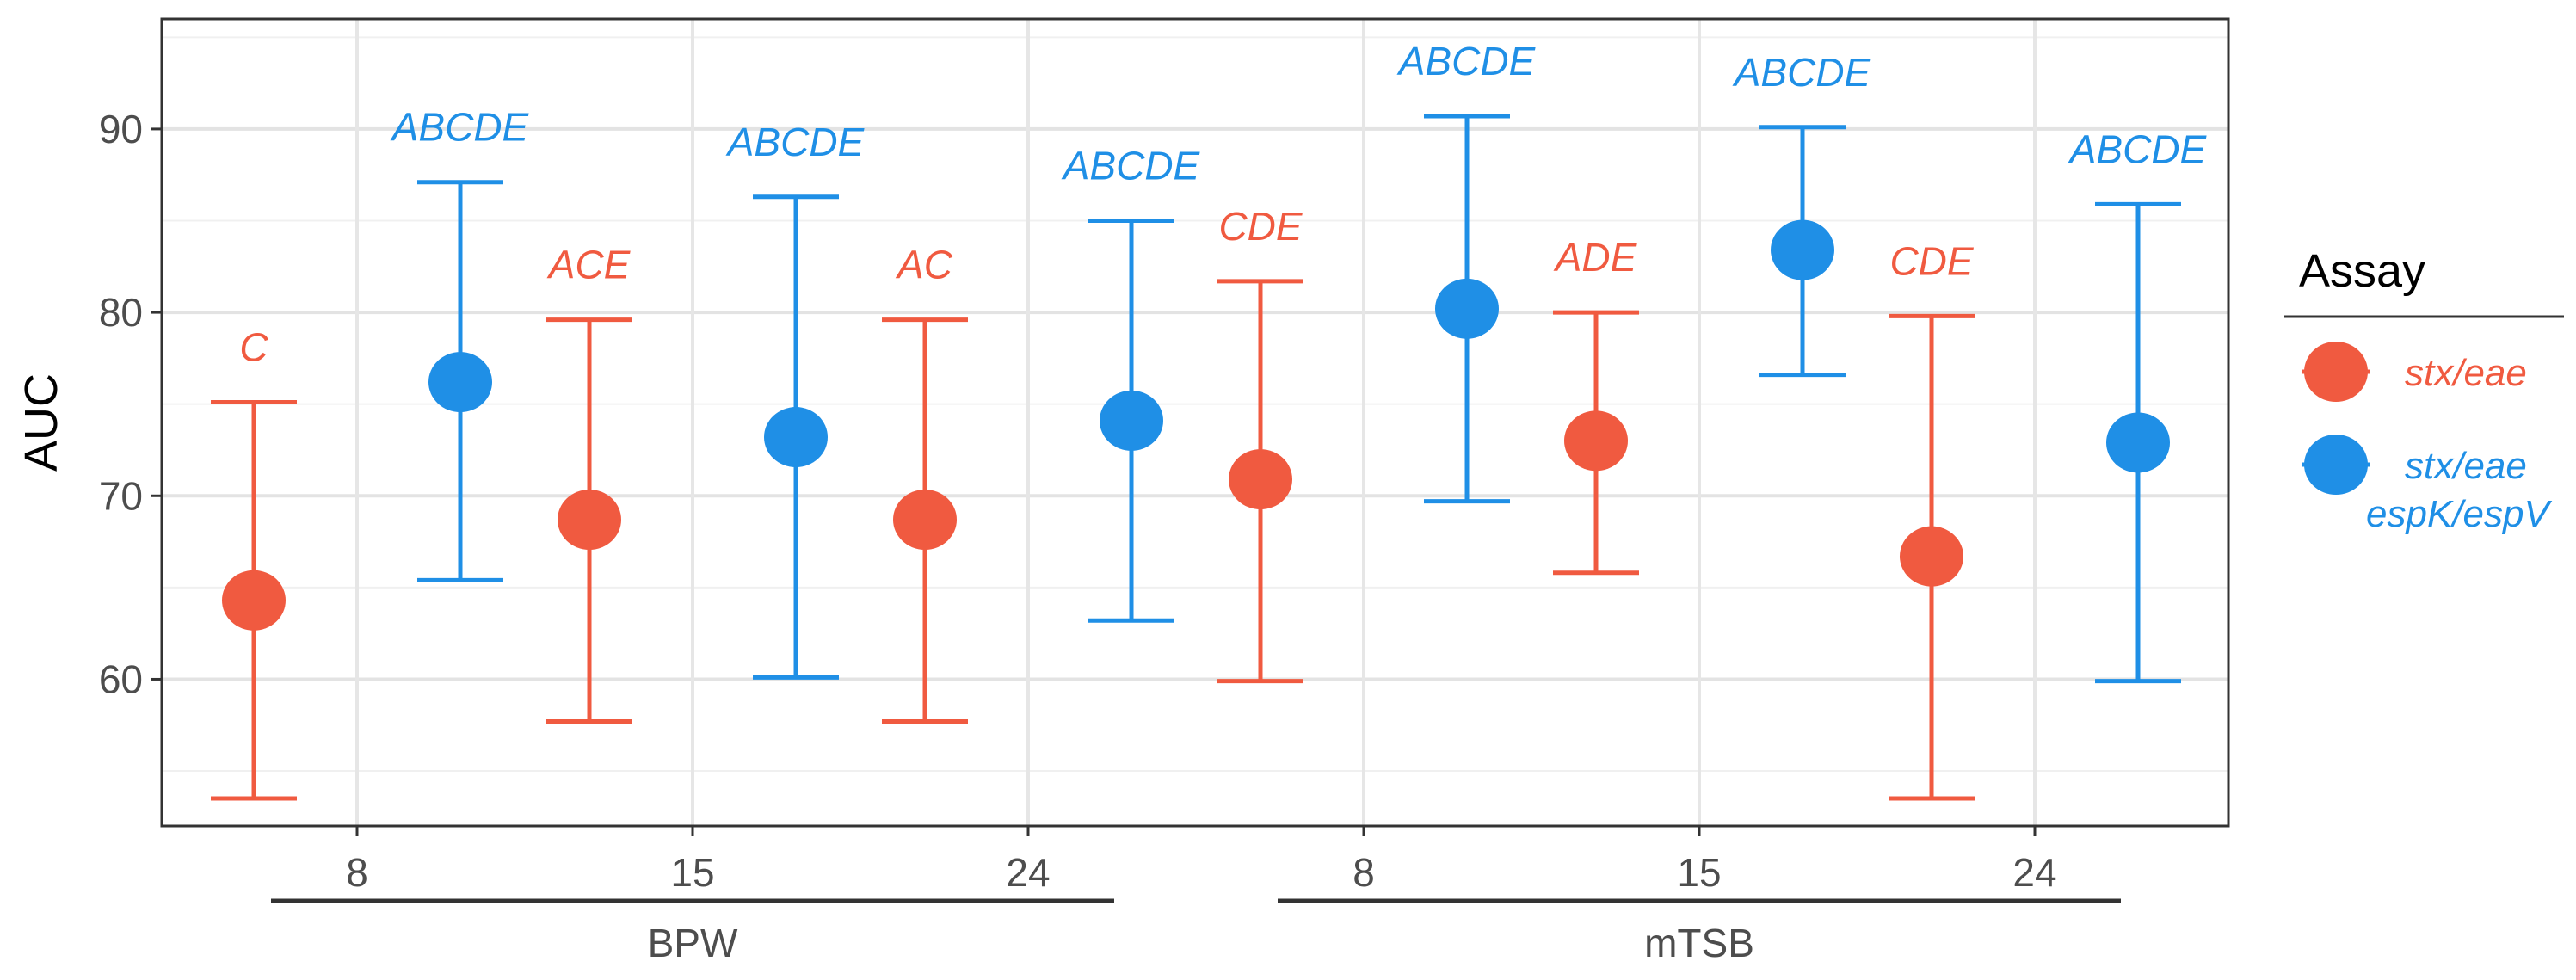 Image resolution: width=2576 pixels, height=980 pixels. I want to click on data-point-group: ACE, so click(589, 484).